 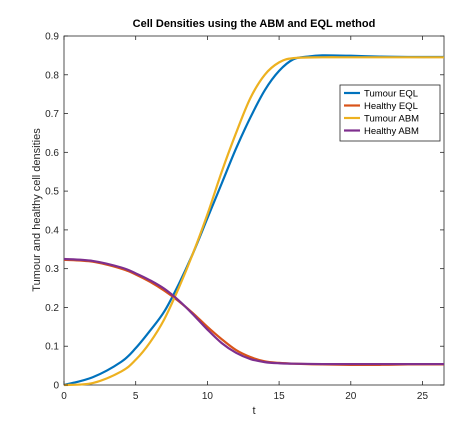 What do you see at coordinates (390, 113) in the screenshot?
I see `legend-box` at bounding box center [390, 113].